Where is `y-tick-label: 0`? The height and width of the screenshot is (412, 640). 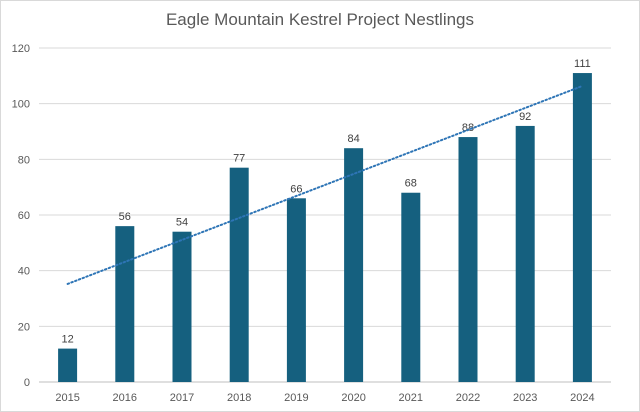 y-tick-label: 0 is located at coordinates (27, 383).